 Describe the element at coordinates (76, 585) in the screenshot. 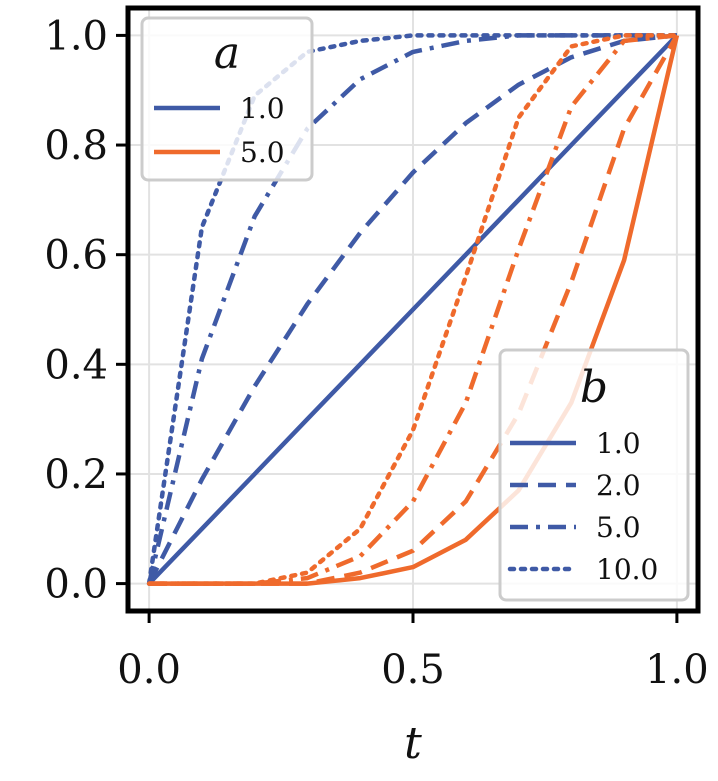

I see `y-tick-label: 0.0` at that location.